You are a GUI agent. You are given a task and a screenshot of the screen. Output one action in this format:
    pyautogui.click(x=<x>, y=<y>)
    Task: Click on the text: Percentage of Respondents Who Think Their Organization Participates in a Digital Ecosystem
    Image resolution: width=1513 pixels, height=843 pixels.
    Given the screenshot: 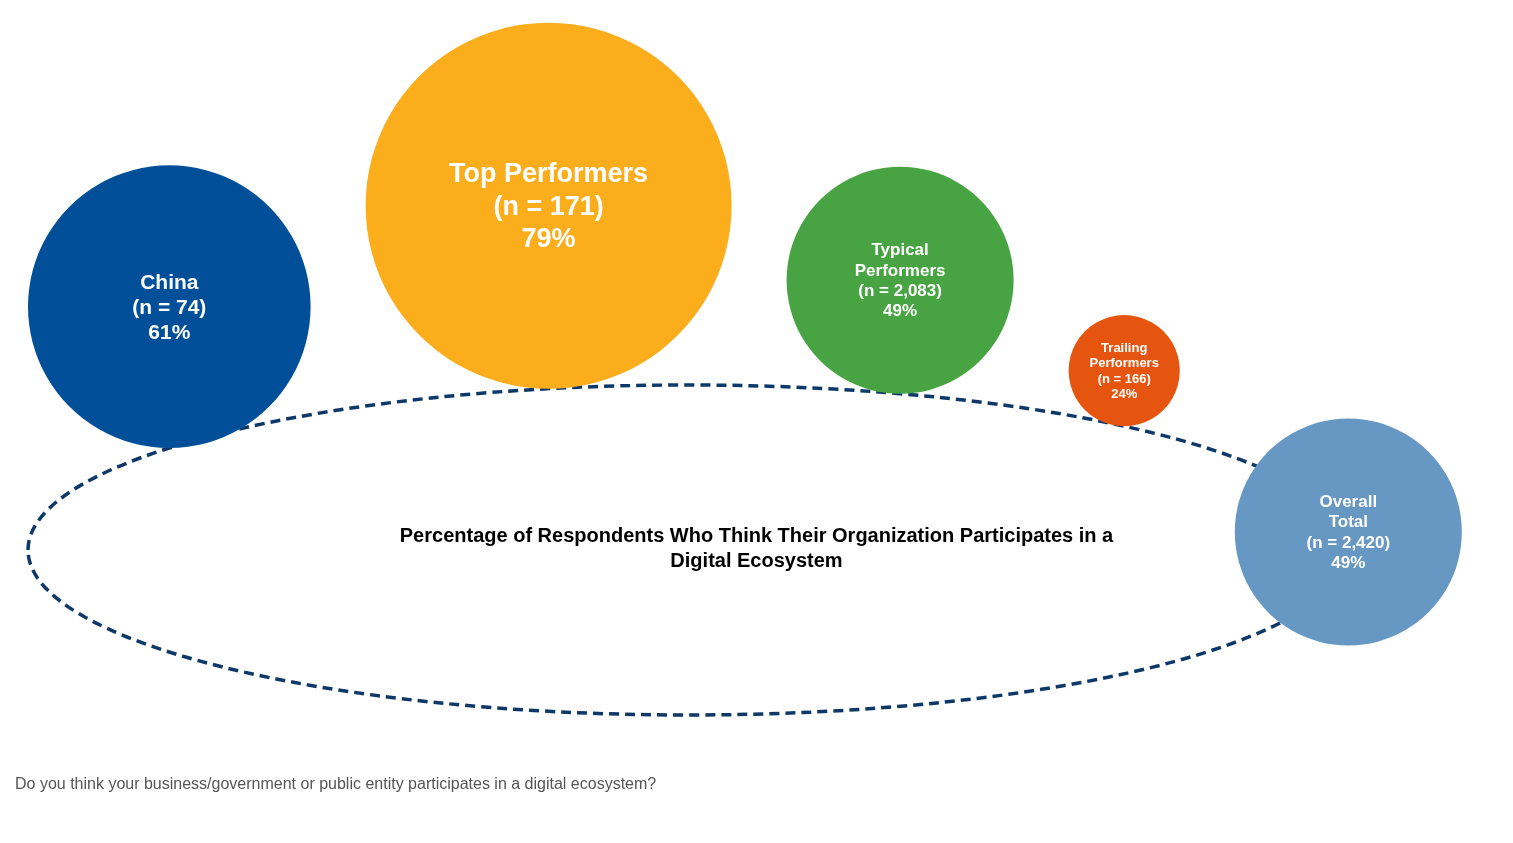 What is the action you would take?
    pyautogui.click(x=757, y=547)
    